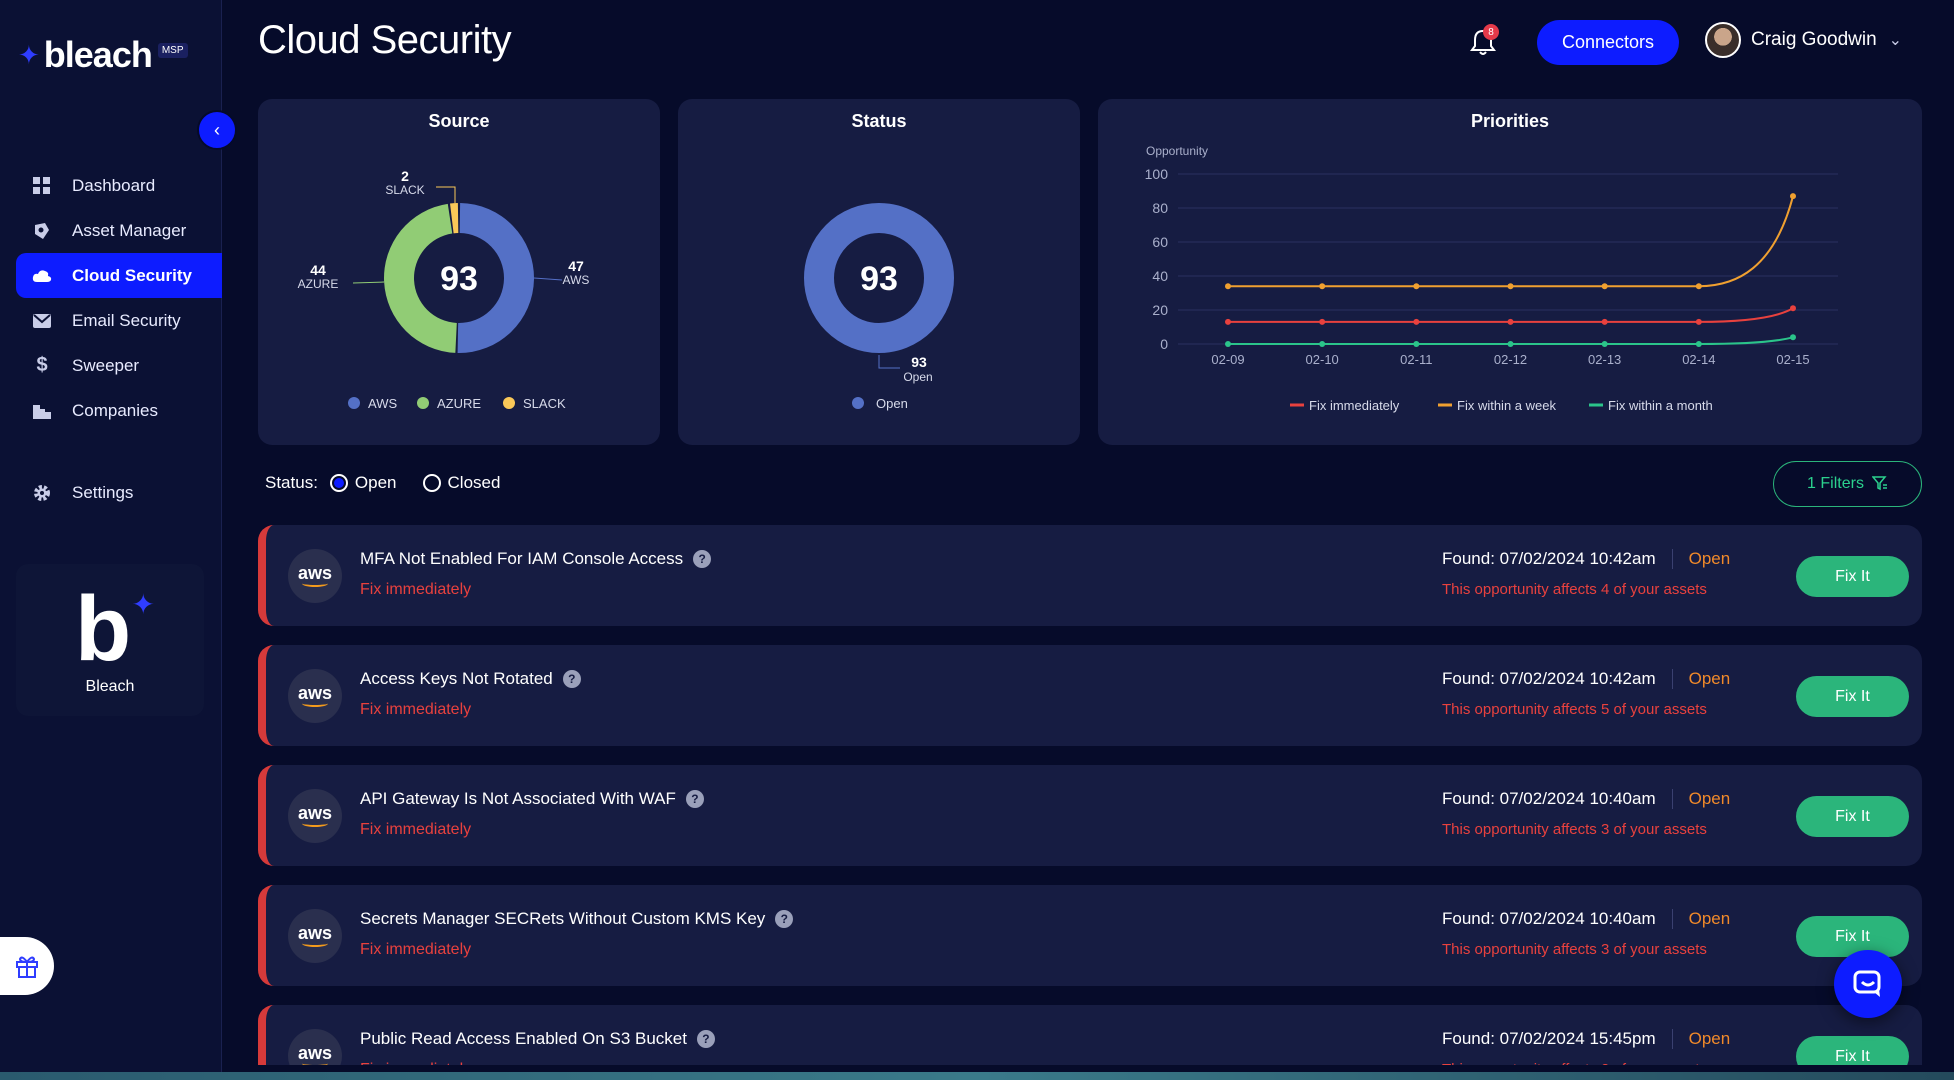 The width and height of the screenshot is (1954, 1080). What do you see at coordinates (315, 1047) in the screenshot?
I see `aws-logo-icon: aws` at bounding box center [315, 1047].